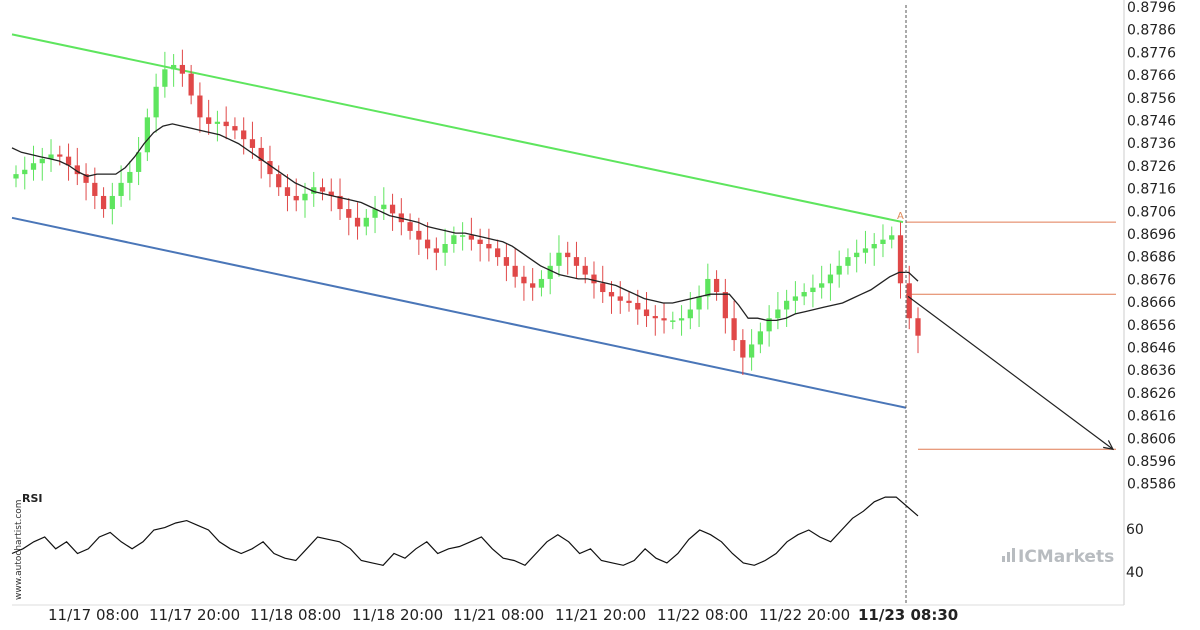 This screenshot has height=630, width=1200. Describe the element at coordinates (1135, 530) in the screenshot. I see `rsi-tick-60: 60` at that location.